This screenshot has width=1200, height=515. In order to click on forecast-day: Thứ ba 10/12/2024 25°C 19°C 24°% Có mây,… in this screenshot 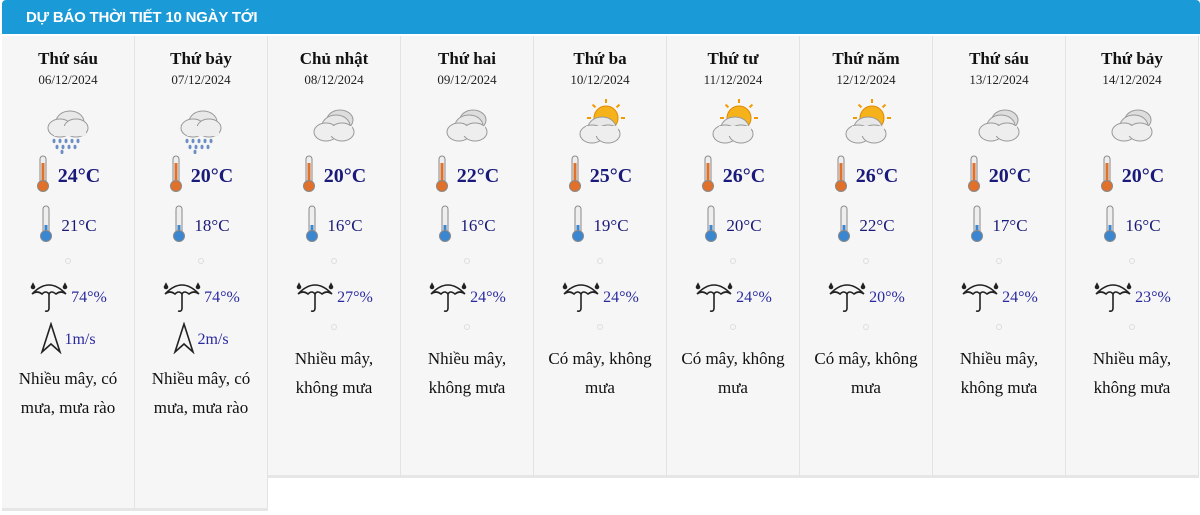, I will do `click(600, 257)`.